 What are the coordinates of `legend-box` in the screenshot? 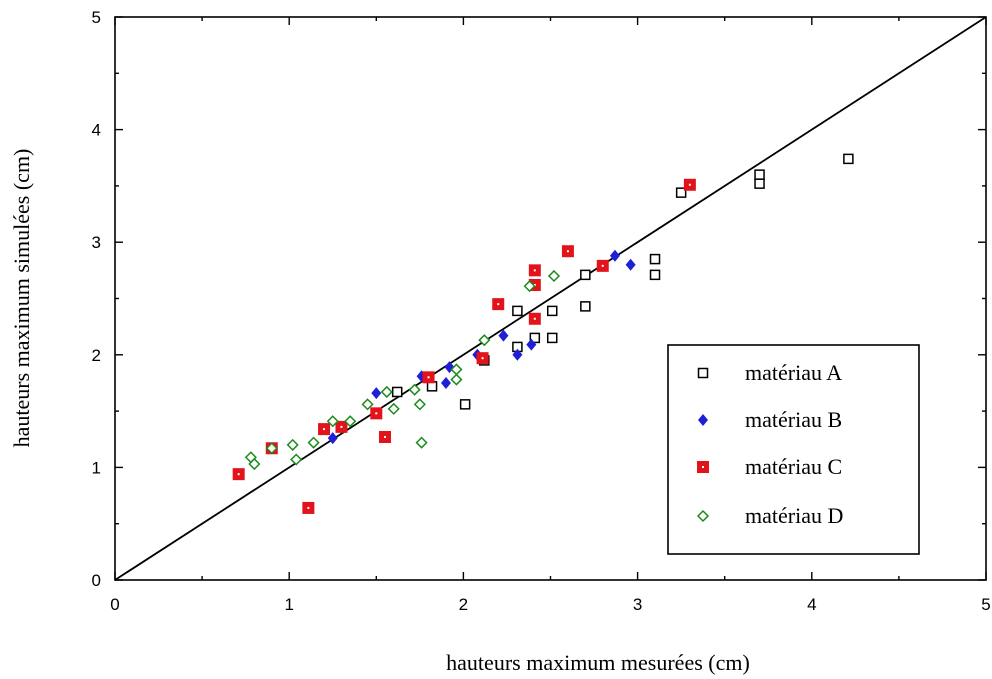 It's located at (793, 449).